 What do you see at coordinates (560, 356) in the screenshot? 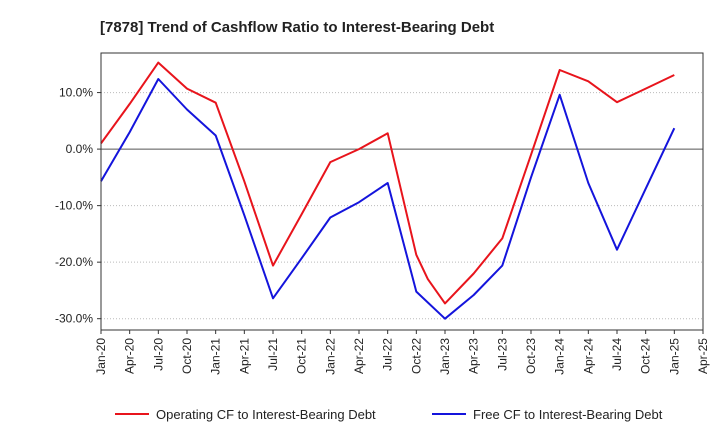
I see `x-tick-label: Jan-24` at bounding box center [560, 356].